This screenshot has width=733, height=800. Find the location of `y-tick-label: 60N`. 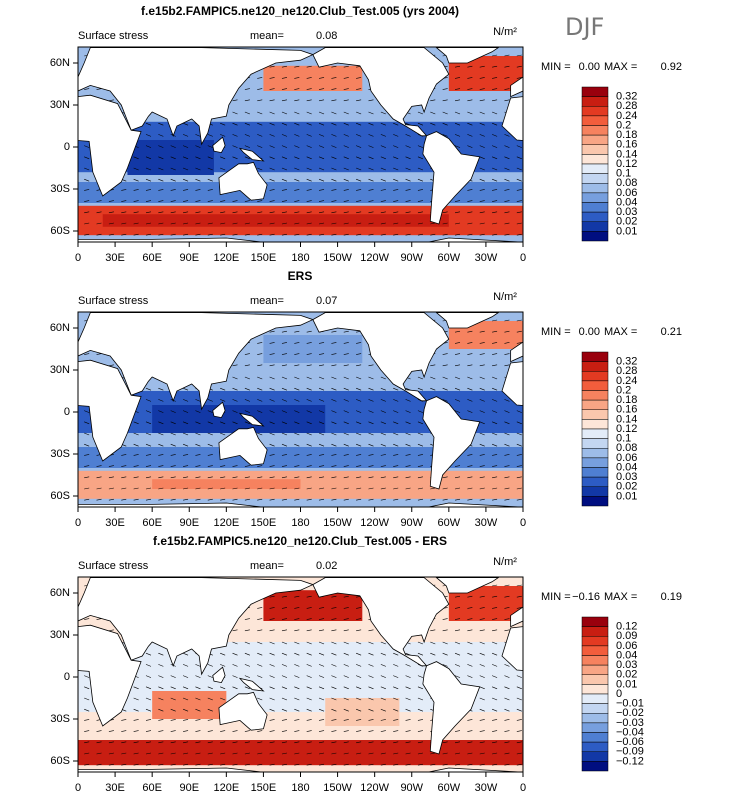

y-tick-label: 60N is located at coordinates (60, 63).